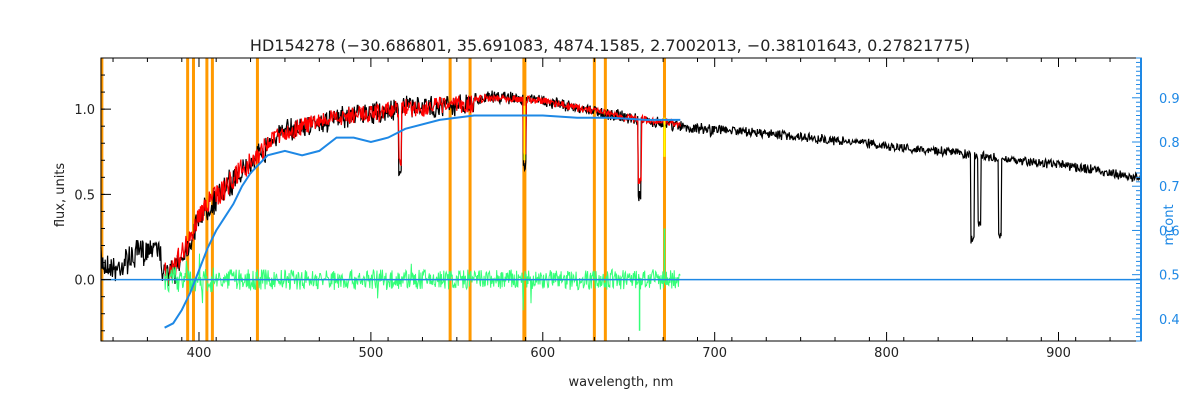 This screenshot has width=1200, height=400. Describe the element at coordinates (370, 353) in the screenshot. I see `x-tick-label: 500` at that location.